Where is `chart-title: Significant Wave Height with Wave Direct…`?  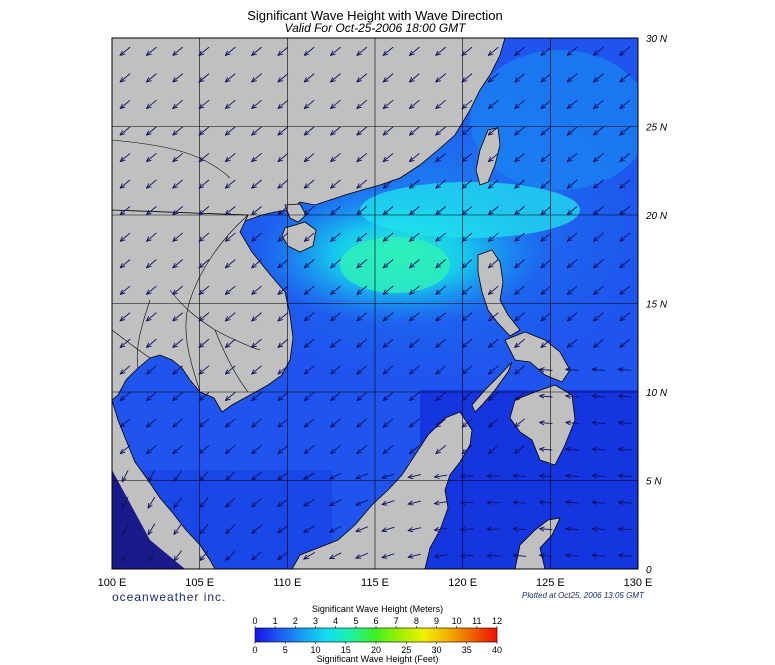
chart-title: Significant Wave Height with Wave Direct… is located at coordinates (375, 15).